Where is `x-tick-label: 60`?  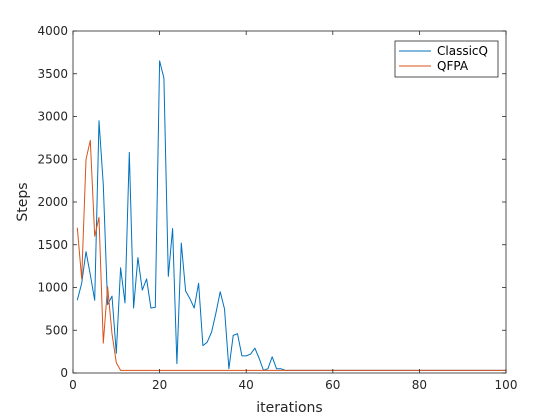
x-tick-label: 60 is located at coordinates (332, 385).